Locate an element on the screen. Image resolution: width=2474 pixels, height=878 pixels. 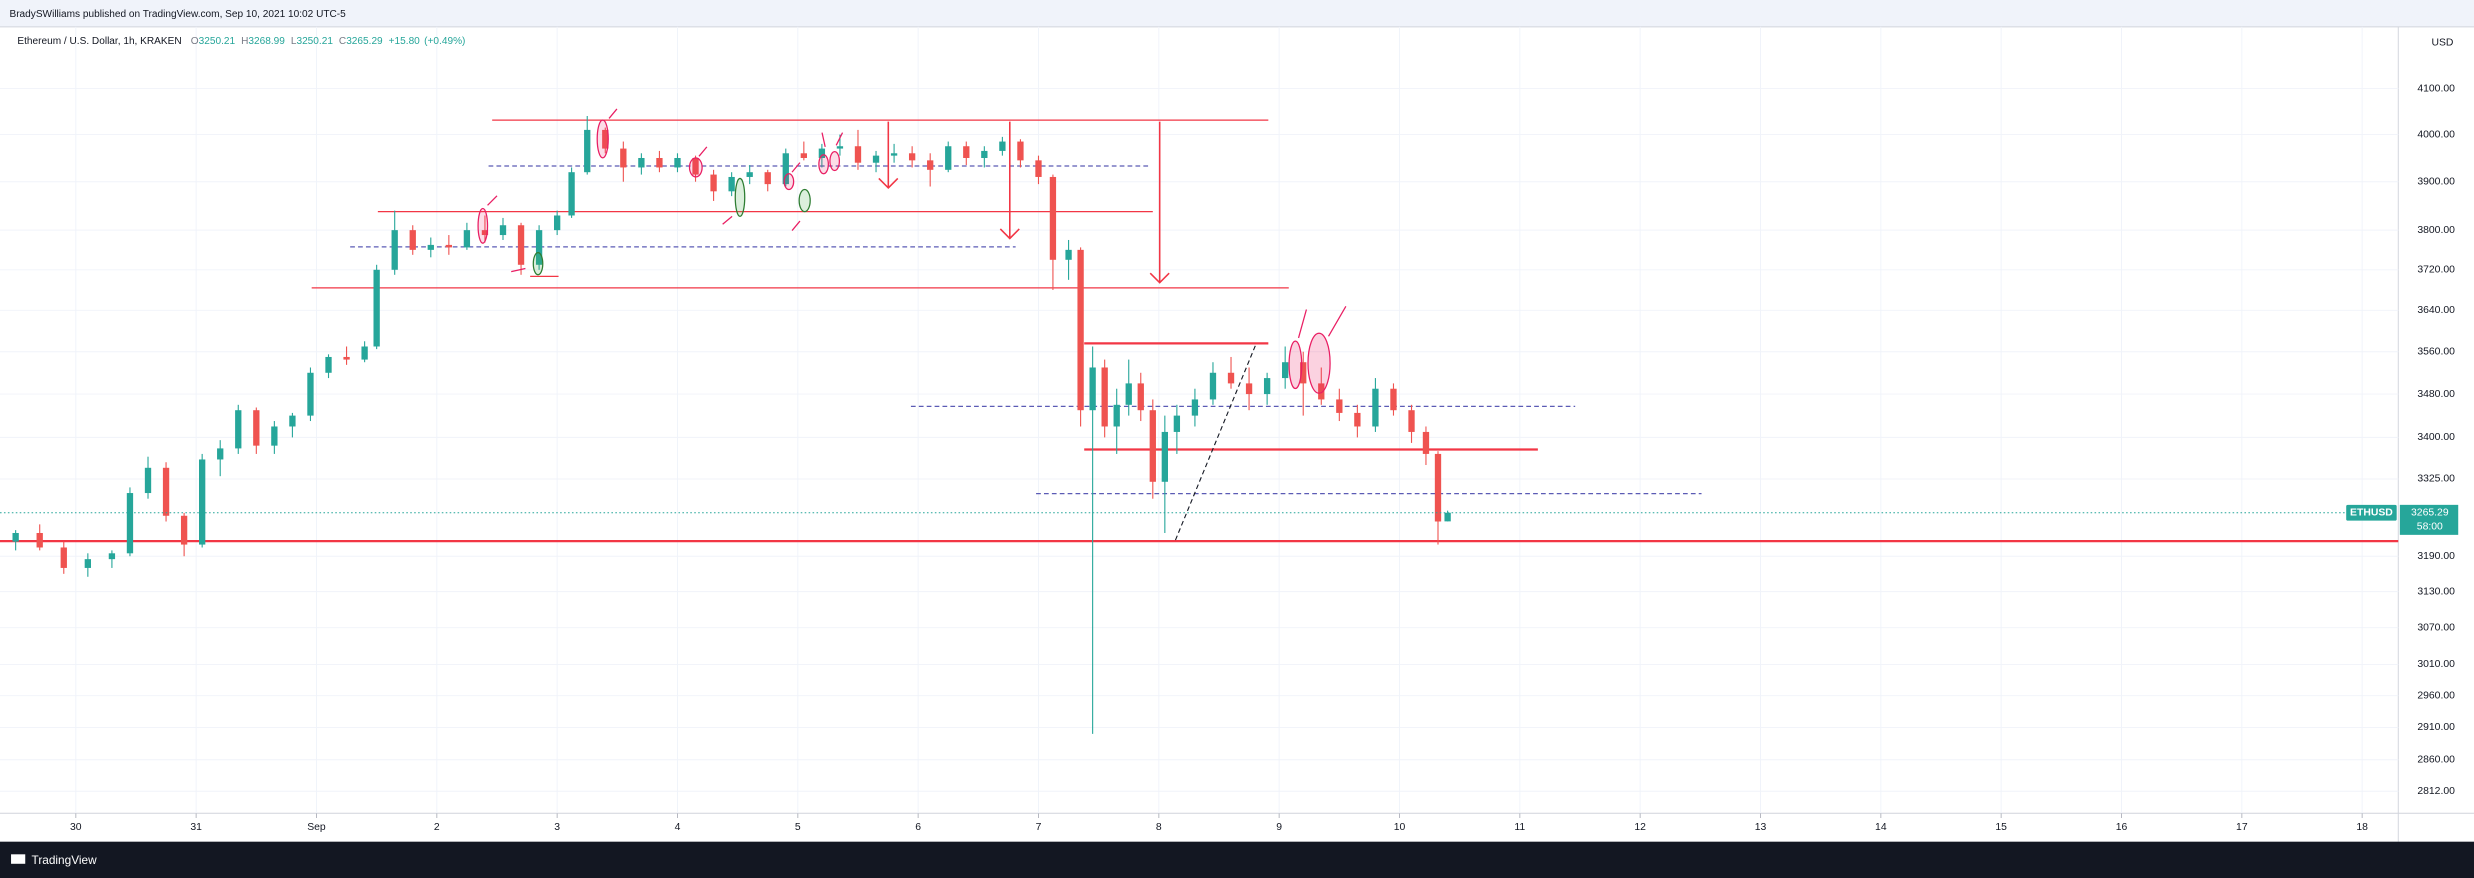
y-tick-label: 2910.00 is located at coordinates (2436, 727).